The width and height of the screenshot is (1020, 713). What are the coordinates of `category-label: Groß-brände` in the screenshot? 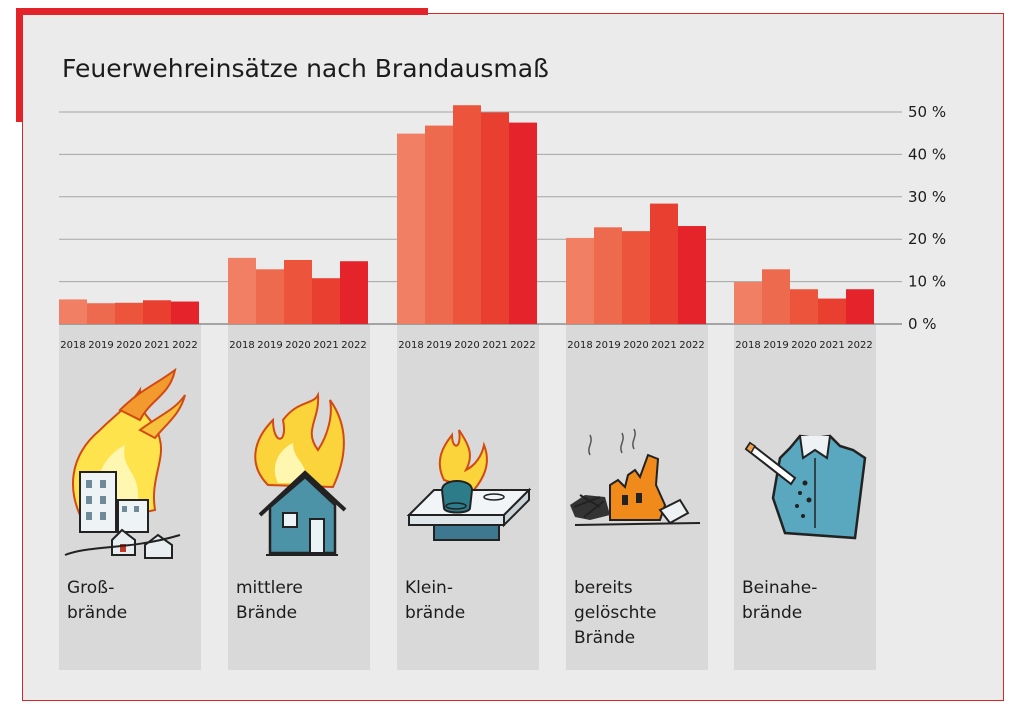 It's located at (132, 601).